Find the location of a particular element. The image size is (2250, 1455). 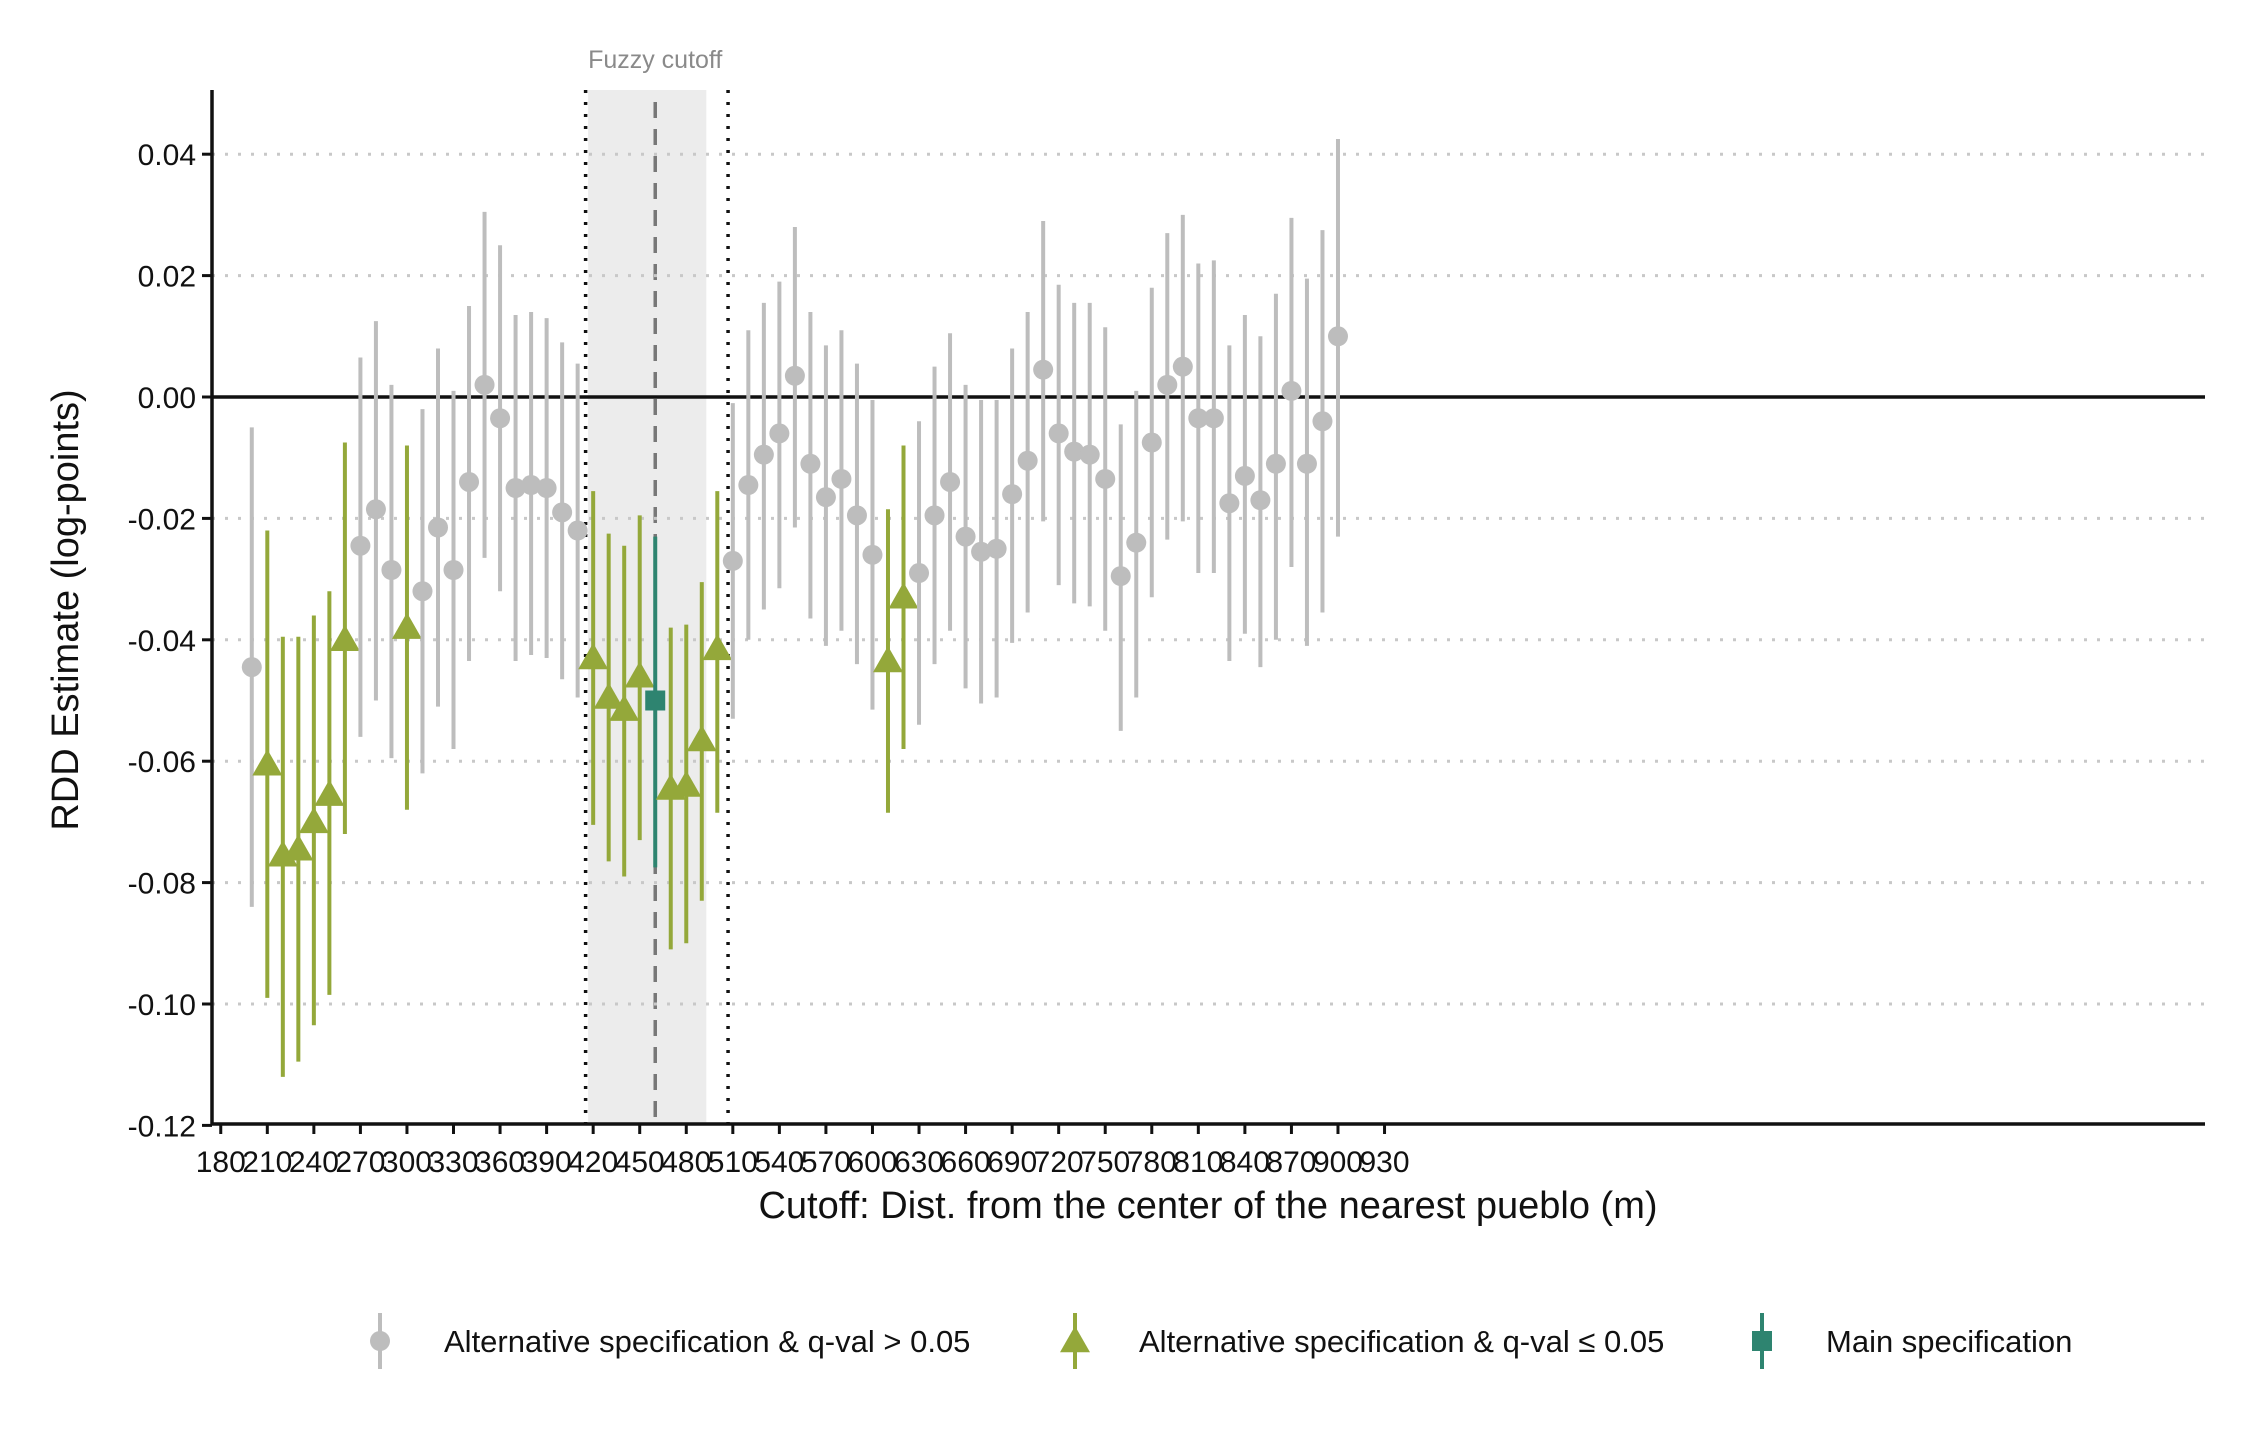

x-tick-label: 720 is located at coordinates (1059, 1162).